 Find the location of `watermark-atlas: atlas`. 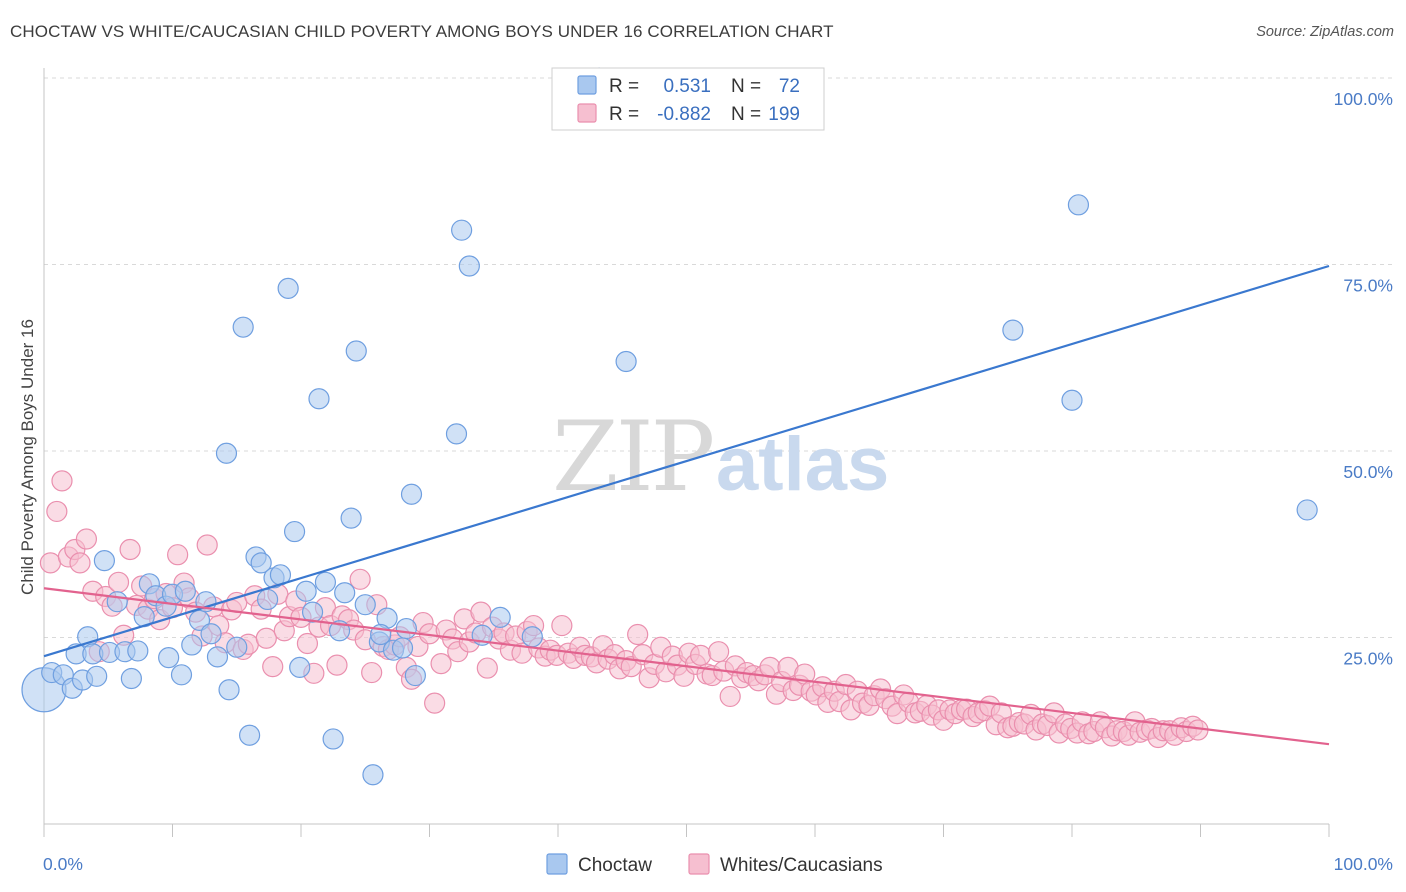

watermark-atlas: atlas is located at coordinates (802, 464).